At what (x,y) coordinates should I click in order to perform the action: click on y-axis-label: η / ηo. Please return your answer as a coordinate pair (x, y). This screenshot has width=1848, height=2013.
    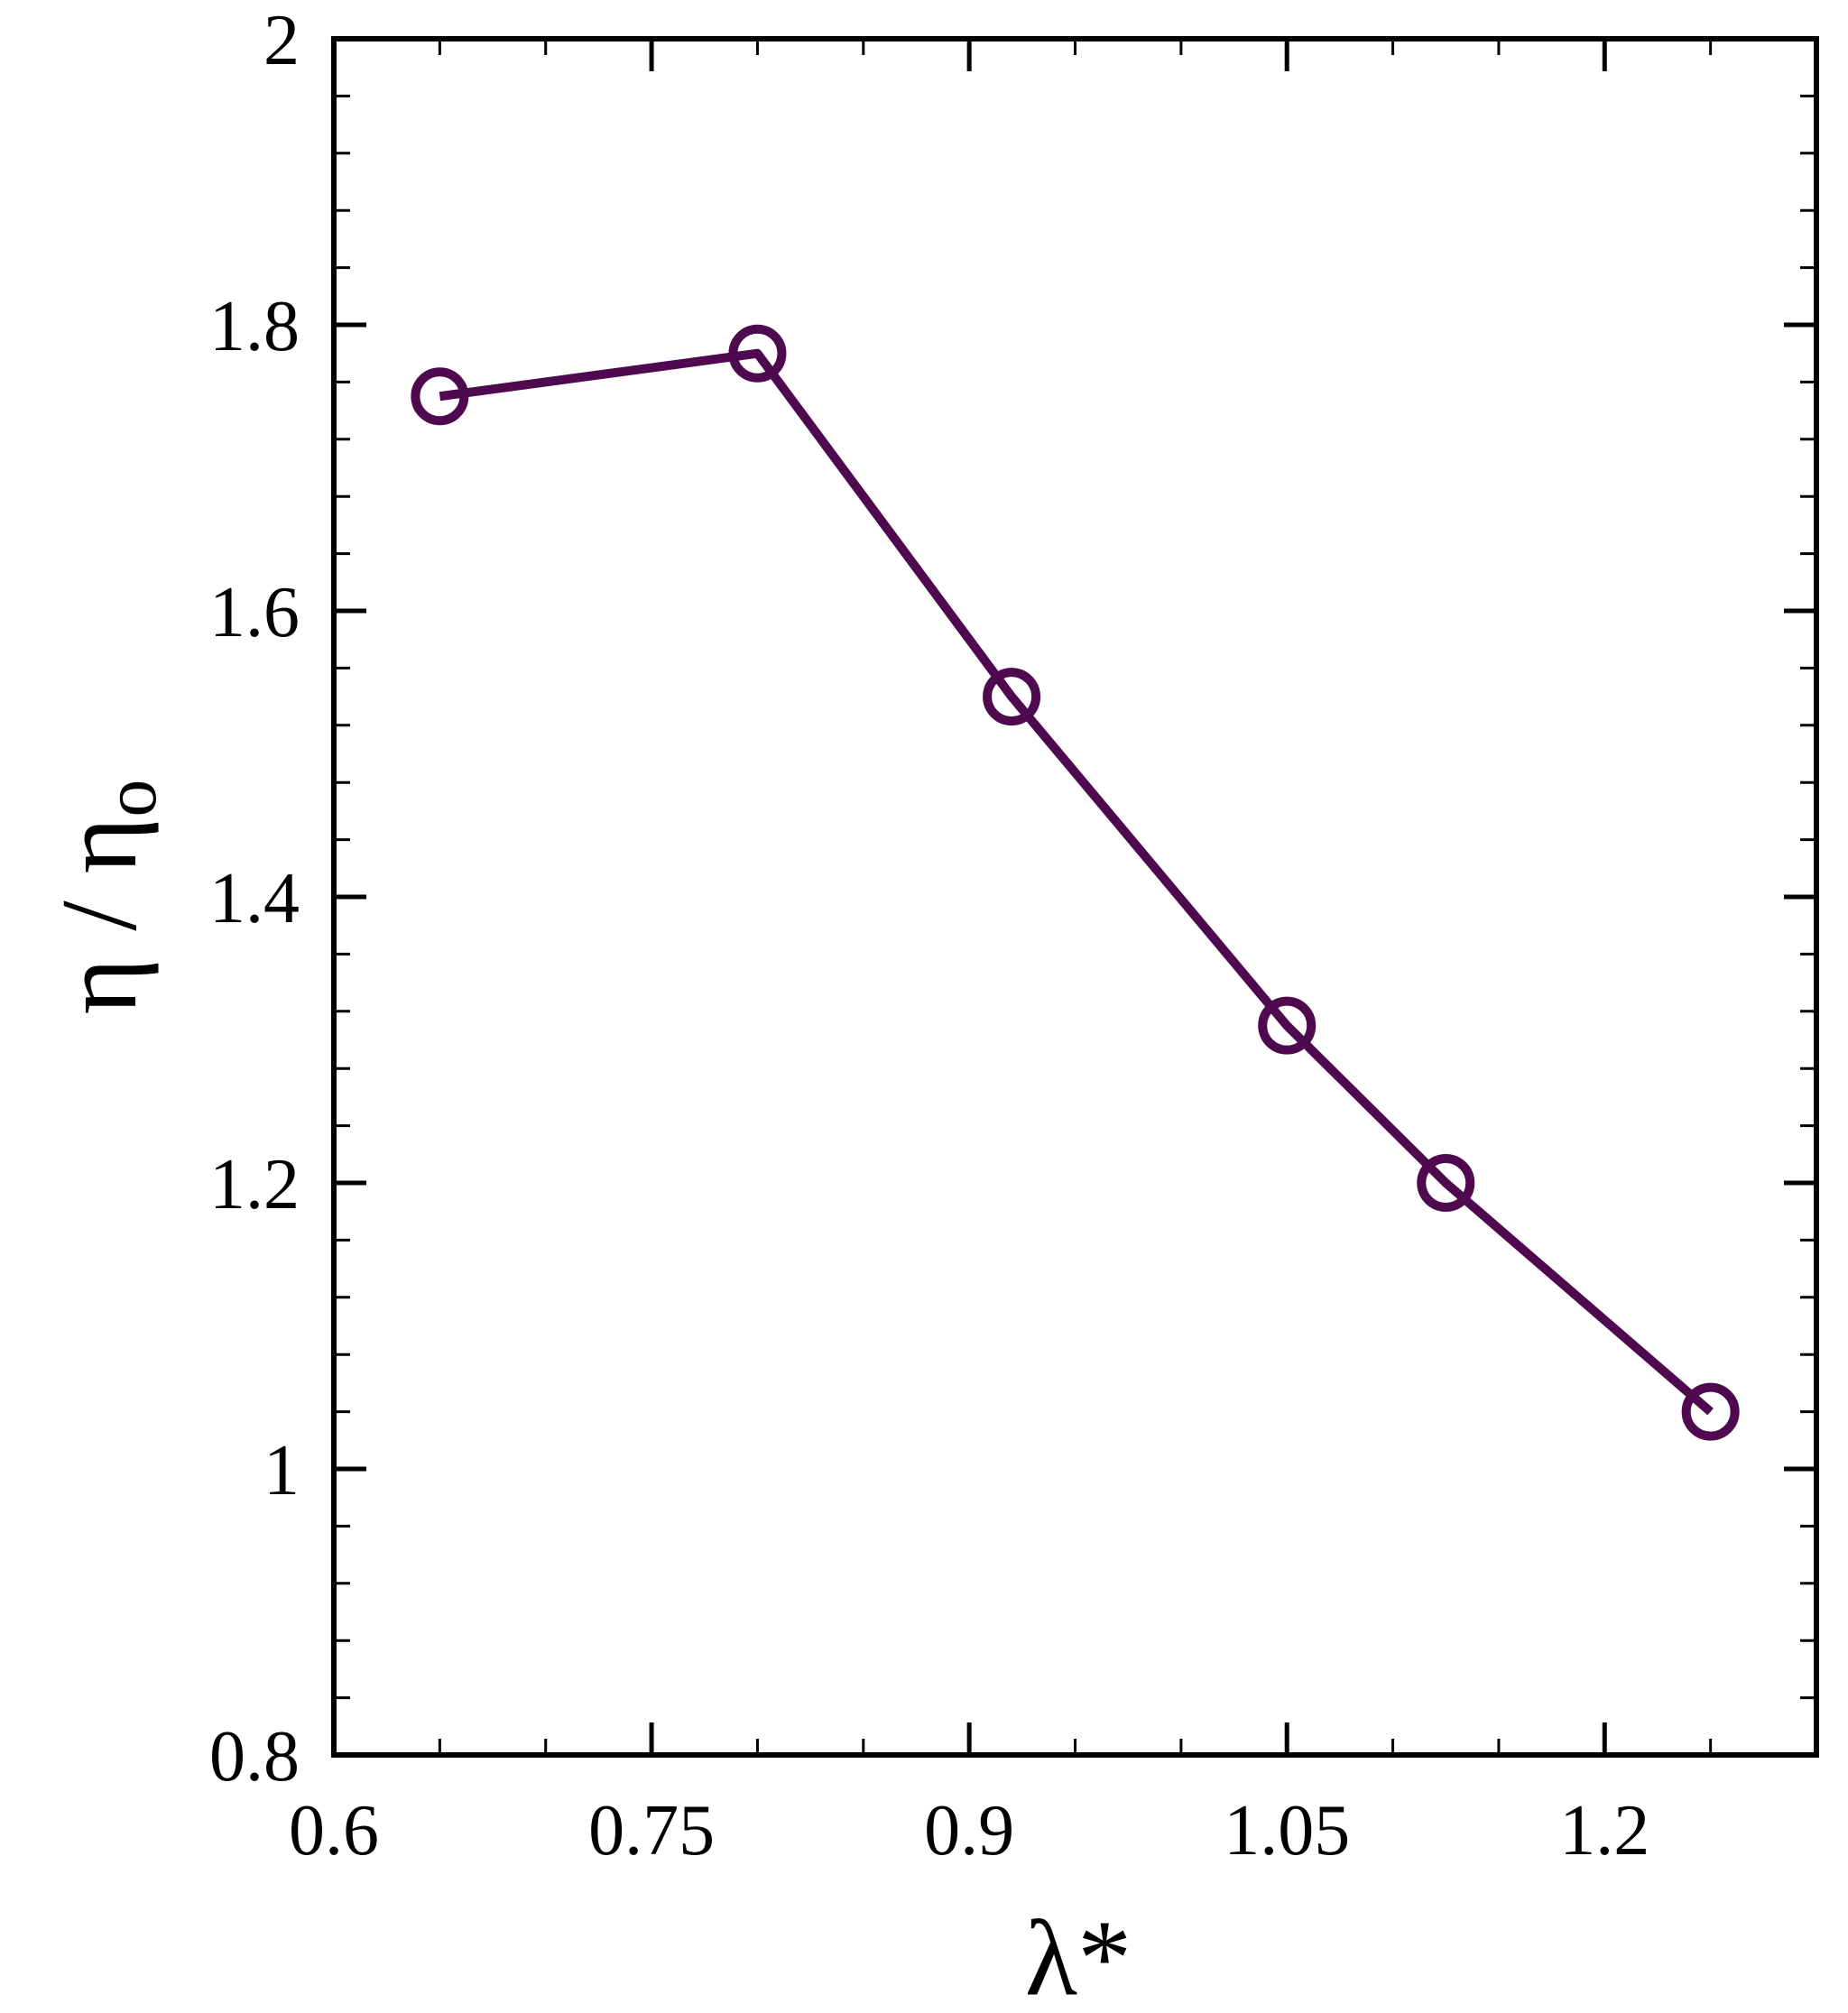
    Looking at the image, I should click on (105, 897).